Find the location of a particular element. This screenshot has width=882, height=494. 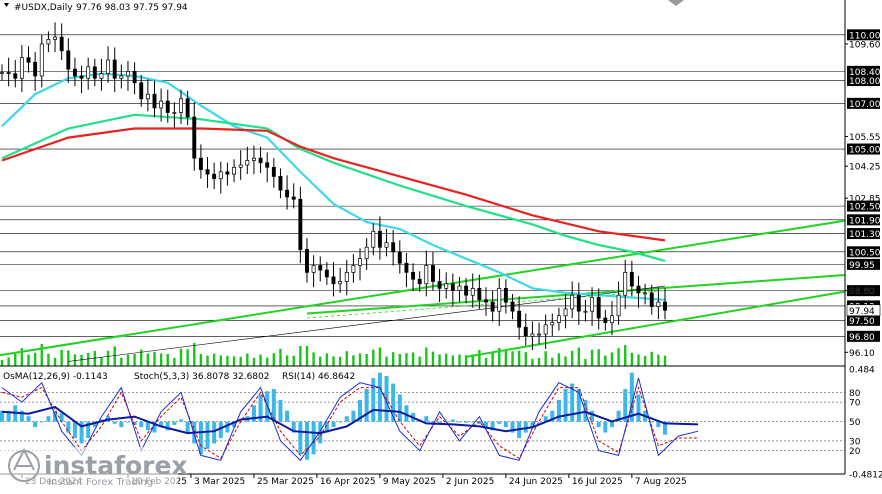

price-level-label: 108.40 is located at coordinates (865, 73).